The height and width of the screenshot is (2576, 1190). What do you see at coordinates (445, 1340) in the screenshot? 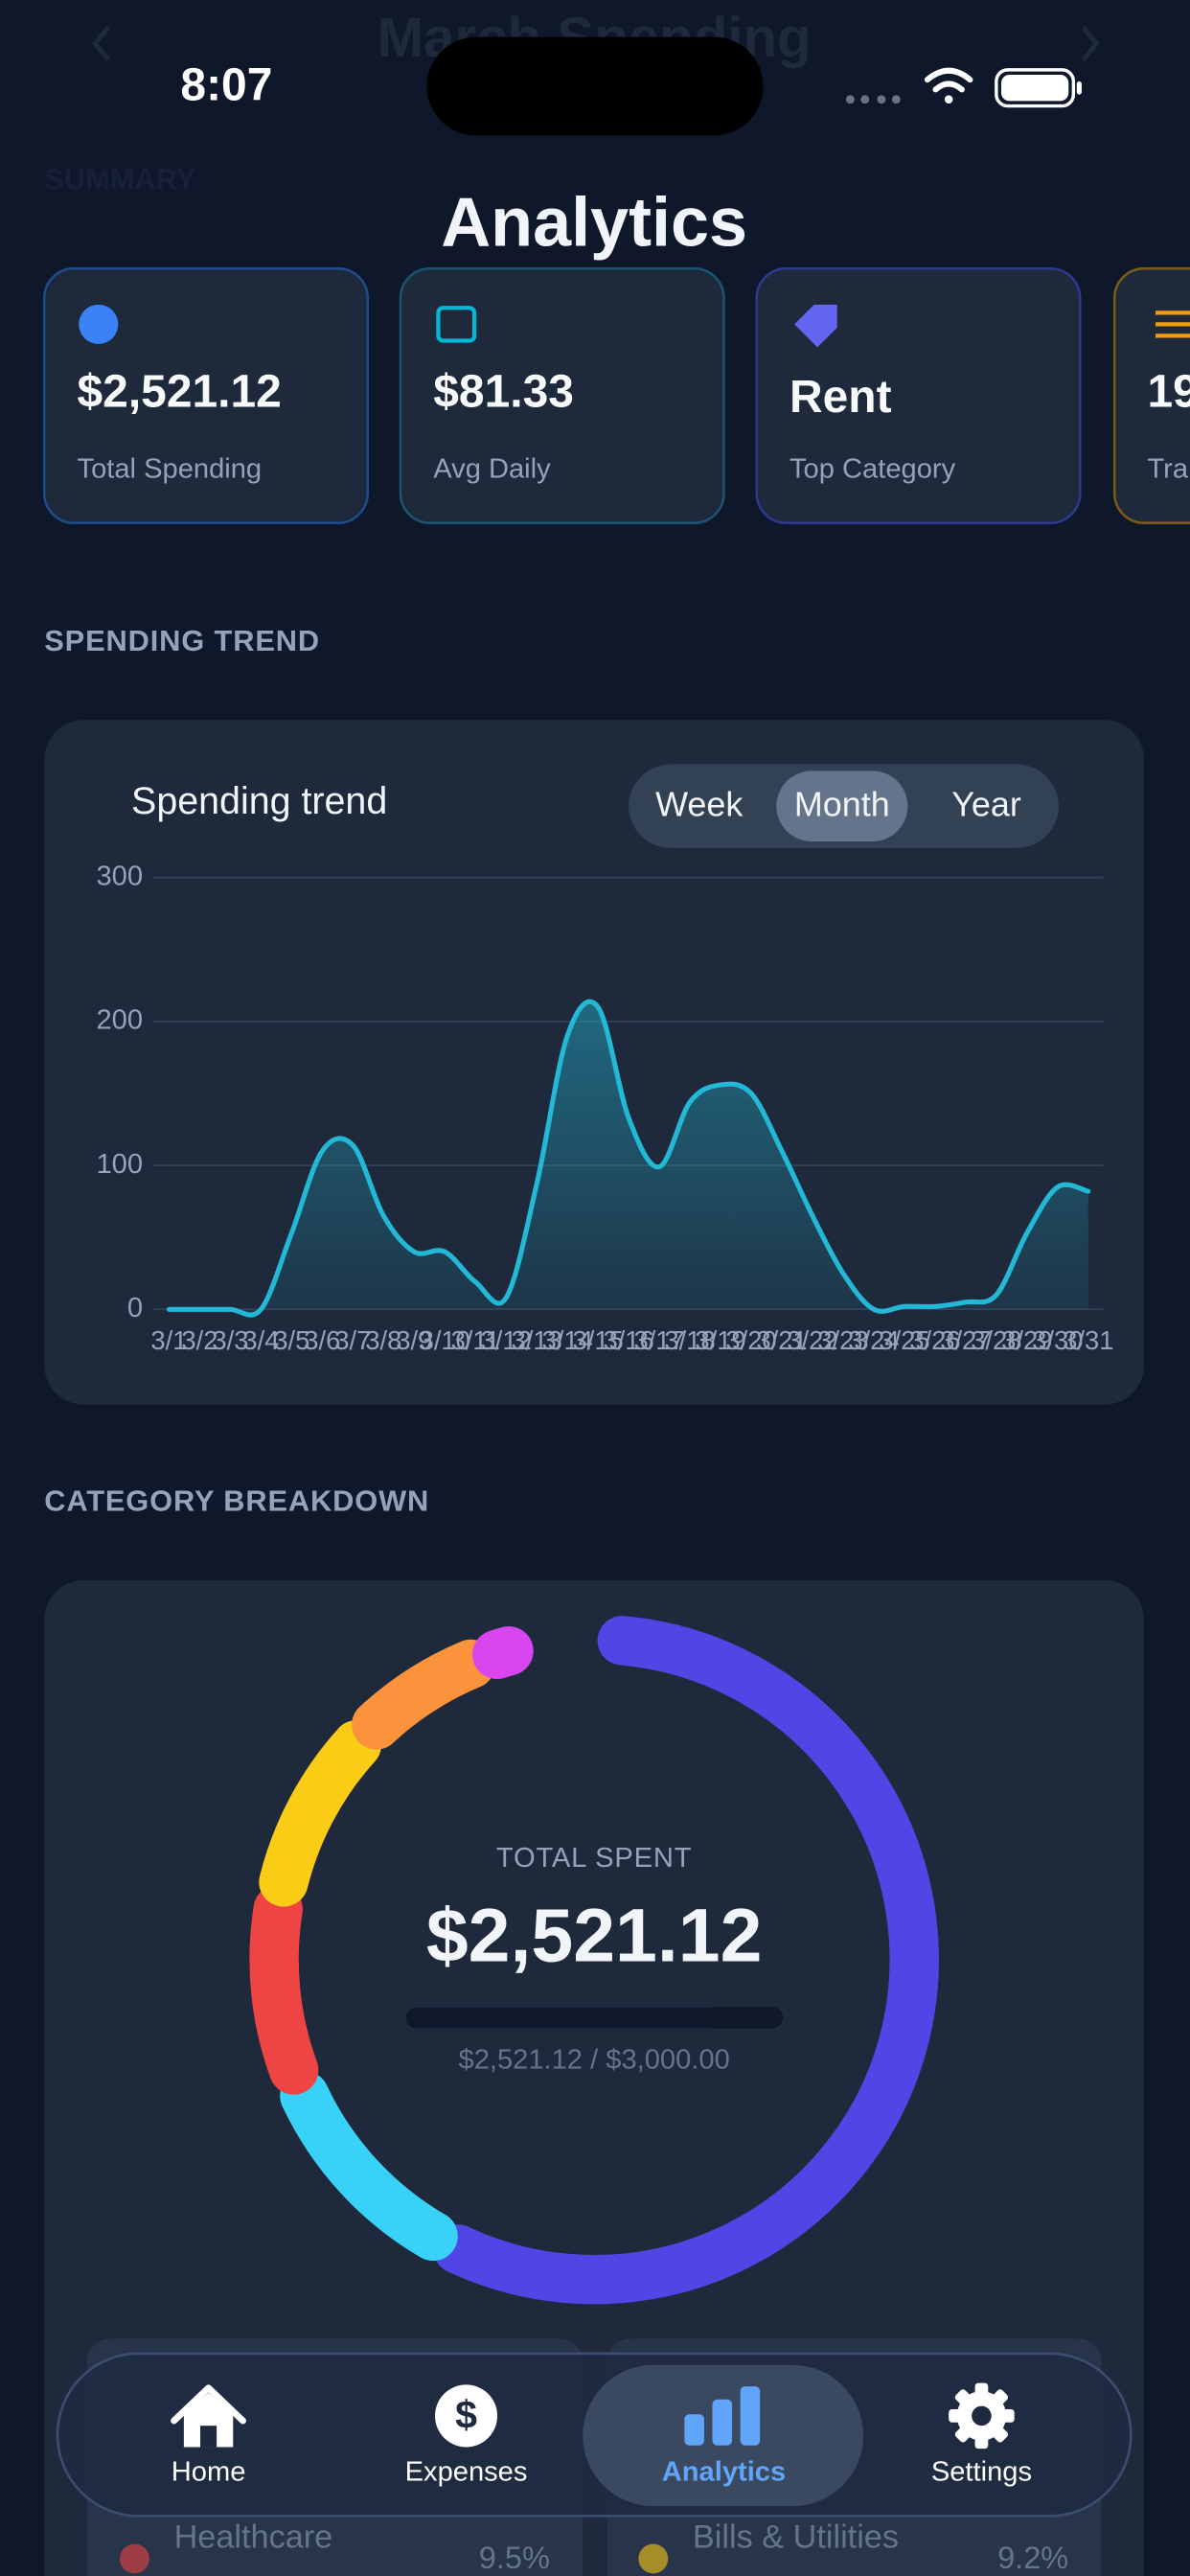
I see `x-tick-label: 3/10` at bounding box center [445, 1340].